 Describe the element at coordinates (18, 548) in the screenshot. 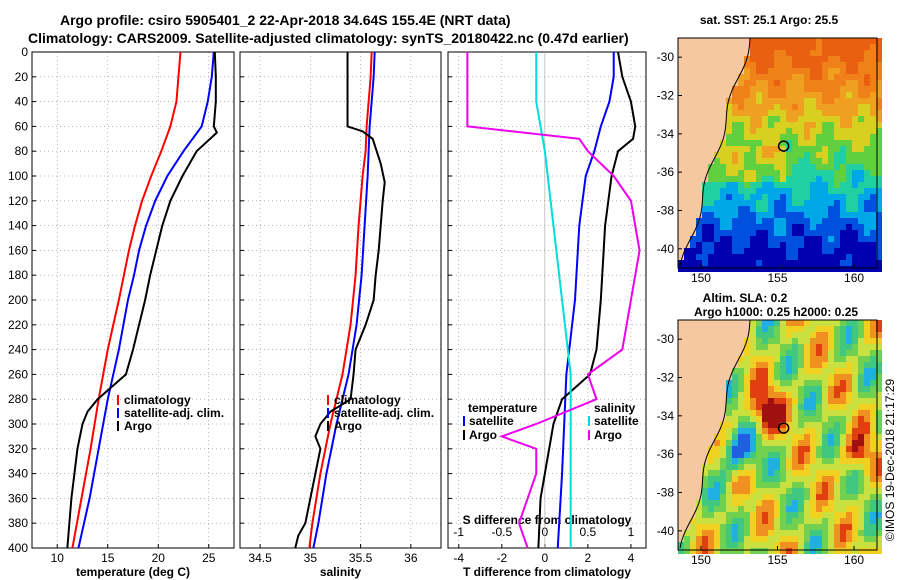

I see `y-tick-label: 400` at that location.